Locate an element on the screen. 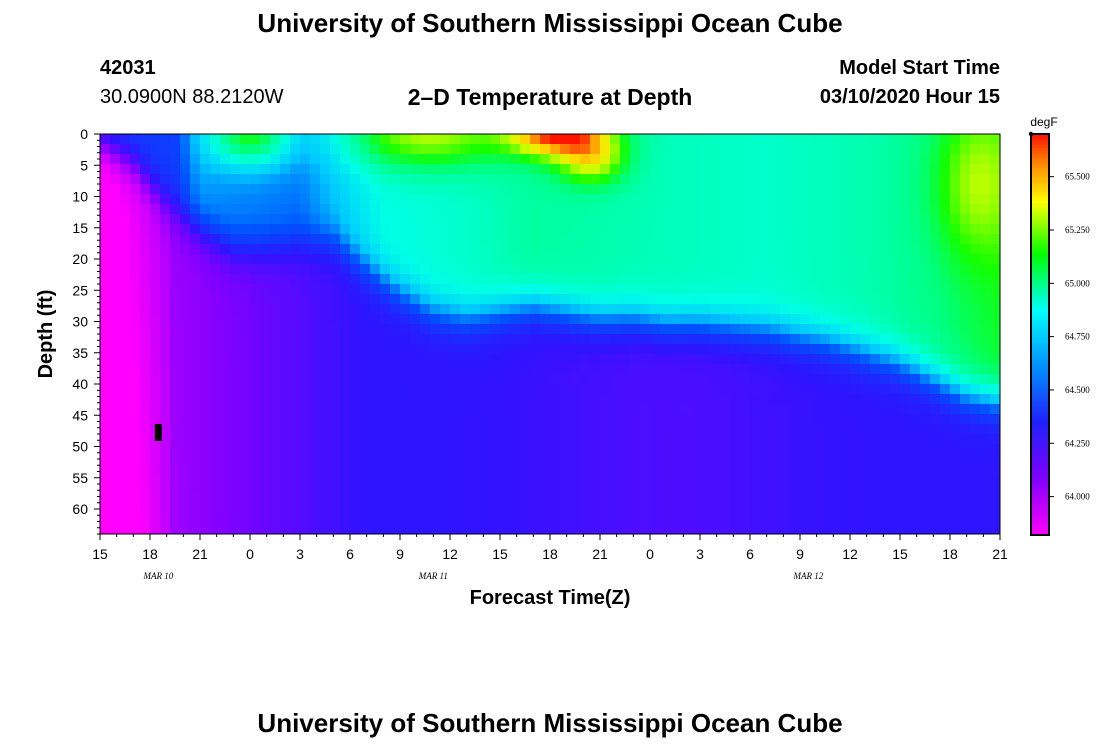 Image resolution: width=1100 pixels, height=750 pixels. model-start-label: Model Start Time is located at coordinates (919, 68).